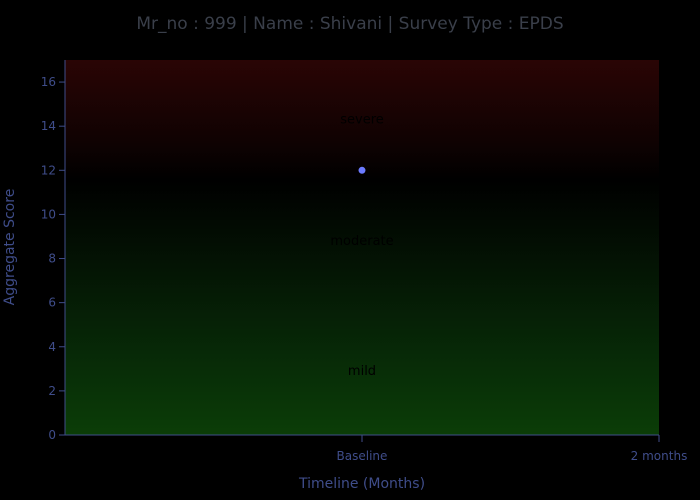 The image size is (700, 500). Describe the element at coordinates (376, 448) in the screenshot. I see `x-axis: Baseline 2 months` at that location.